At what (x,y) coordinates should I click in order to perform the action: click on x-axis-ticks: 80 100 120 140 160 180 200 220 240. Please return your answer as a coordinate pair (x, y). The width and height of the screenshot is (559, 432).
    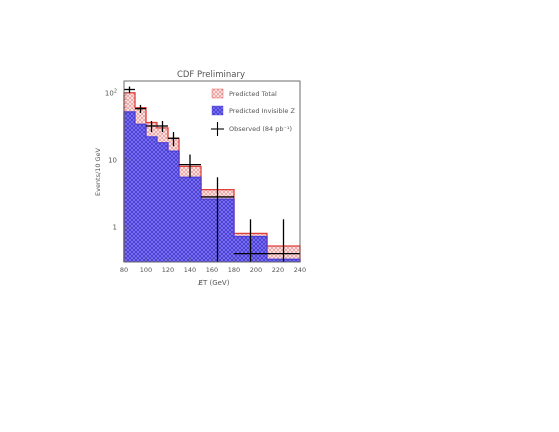
    Looking at the image, I should click on (213, 266).